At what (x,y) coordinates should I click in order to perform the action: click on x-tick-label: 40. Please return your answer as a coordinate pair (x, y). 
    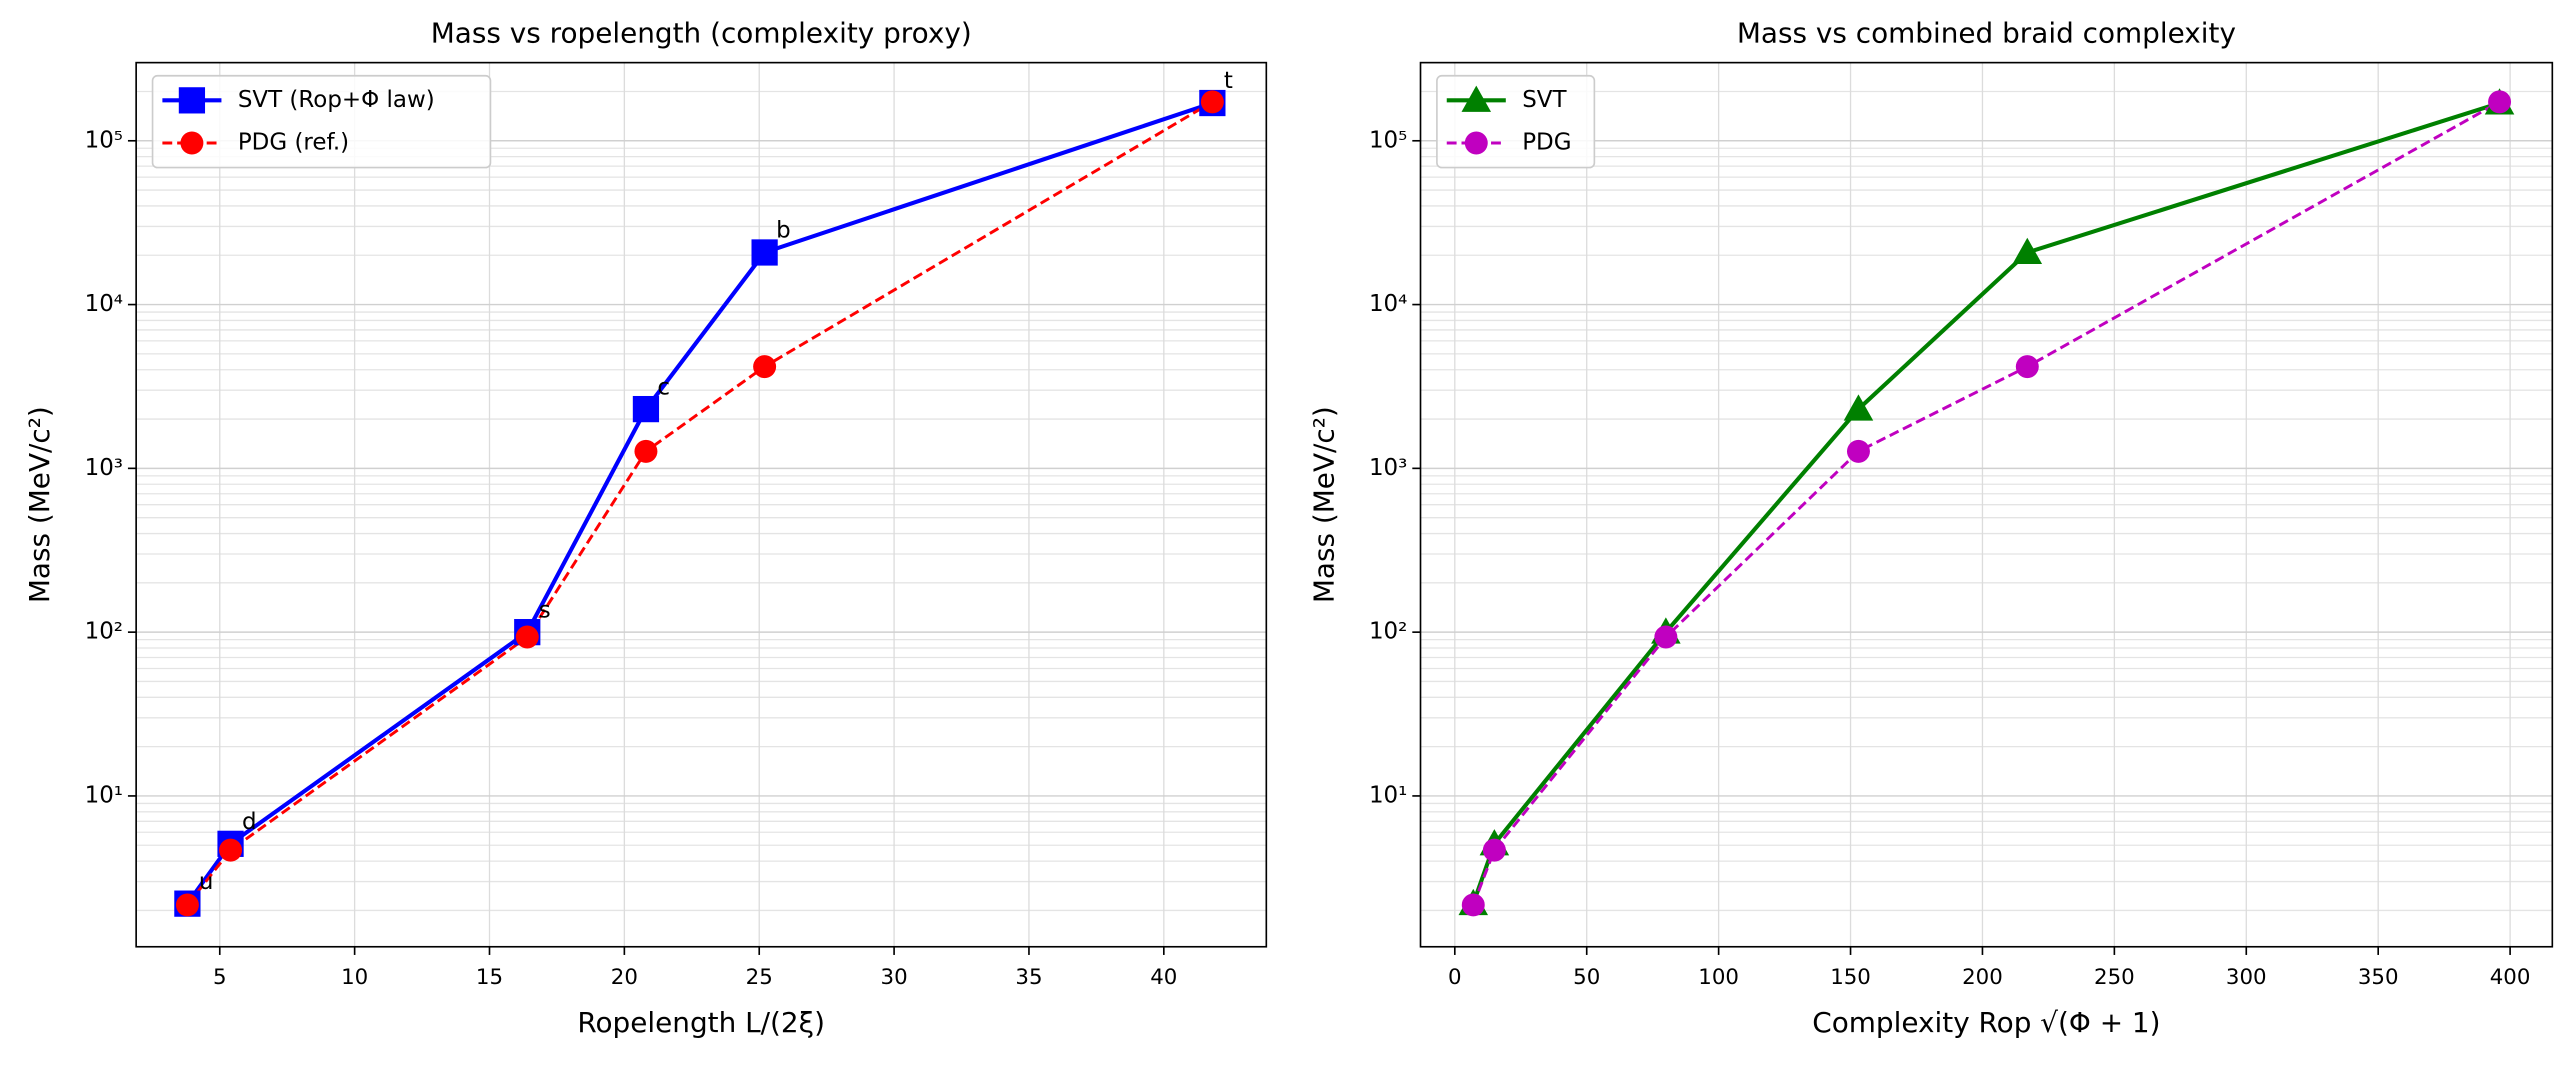
    Looking at the image, I should click on (1163, 977).